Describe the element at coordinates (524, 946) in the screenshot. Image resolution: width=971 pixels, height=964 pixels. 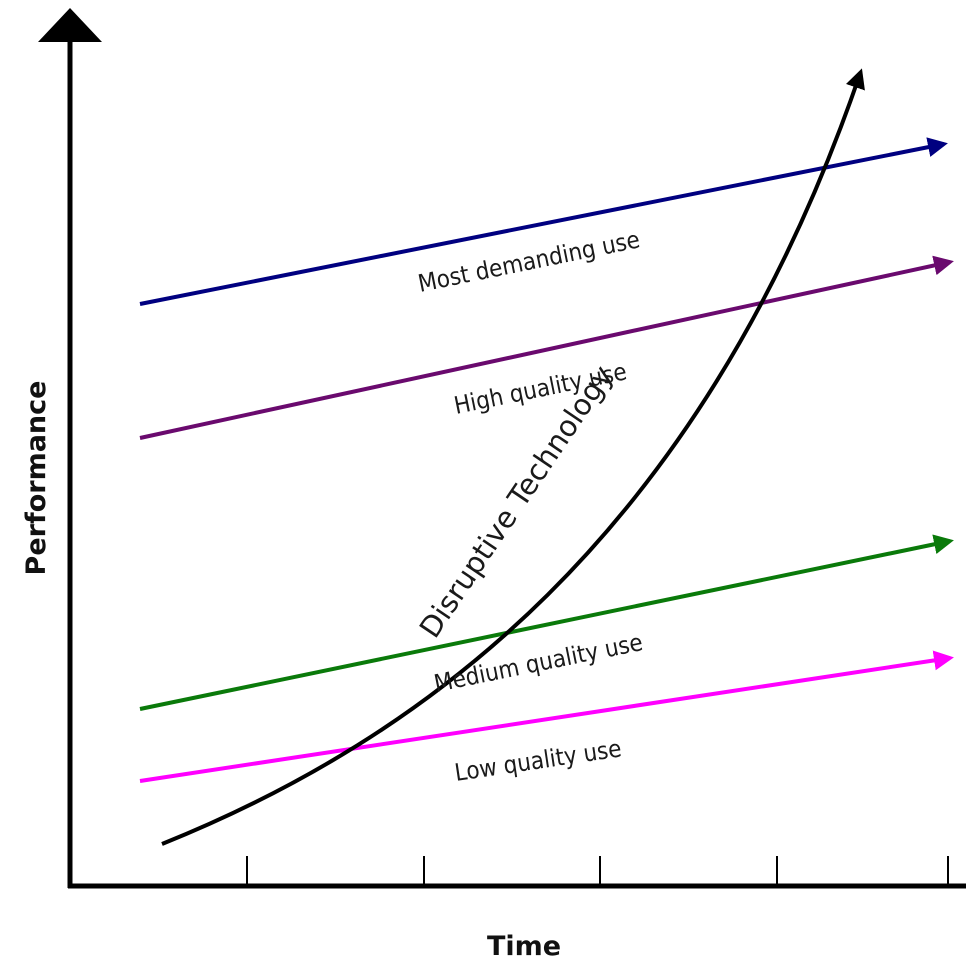
I see `x-axis-label: Time` at that location.